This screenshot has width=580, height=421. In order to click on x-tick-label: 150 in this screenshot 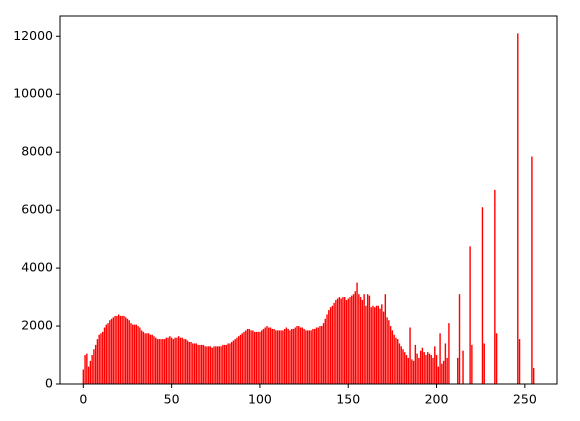, I will do `click(348, 399)`.